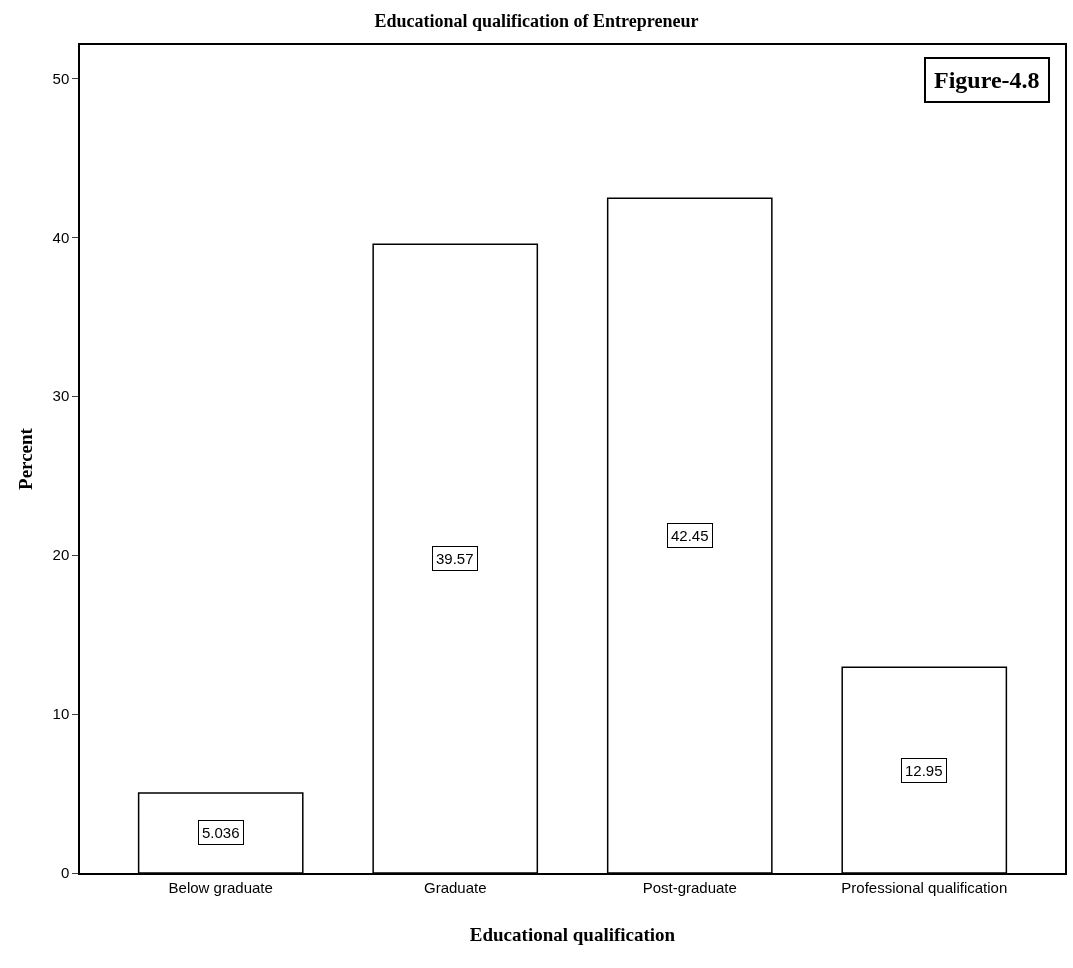 The image size is (1073, 968). Describe the element at coordinates (65, 873) in the screenshot. I see `y-tick-label: 0` at that location.